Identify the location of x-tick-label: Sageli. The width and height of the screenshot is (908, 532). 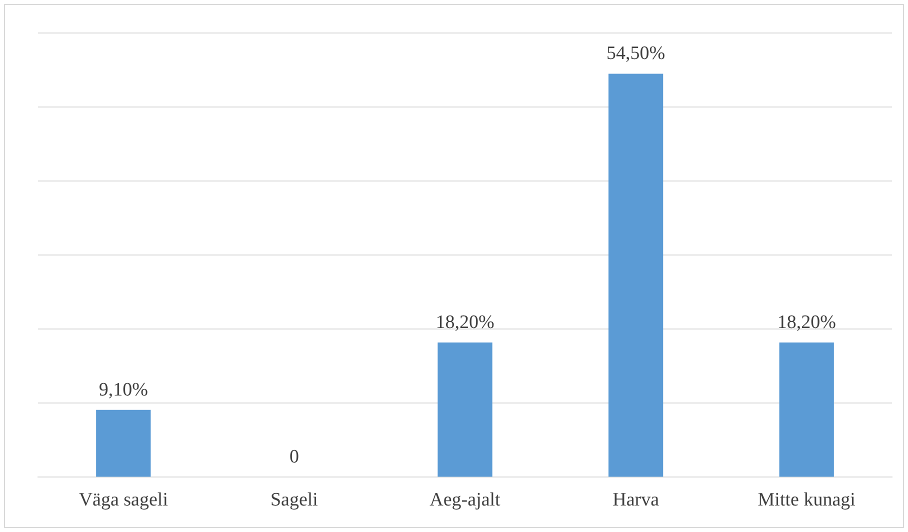
(294, 500).